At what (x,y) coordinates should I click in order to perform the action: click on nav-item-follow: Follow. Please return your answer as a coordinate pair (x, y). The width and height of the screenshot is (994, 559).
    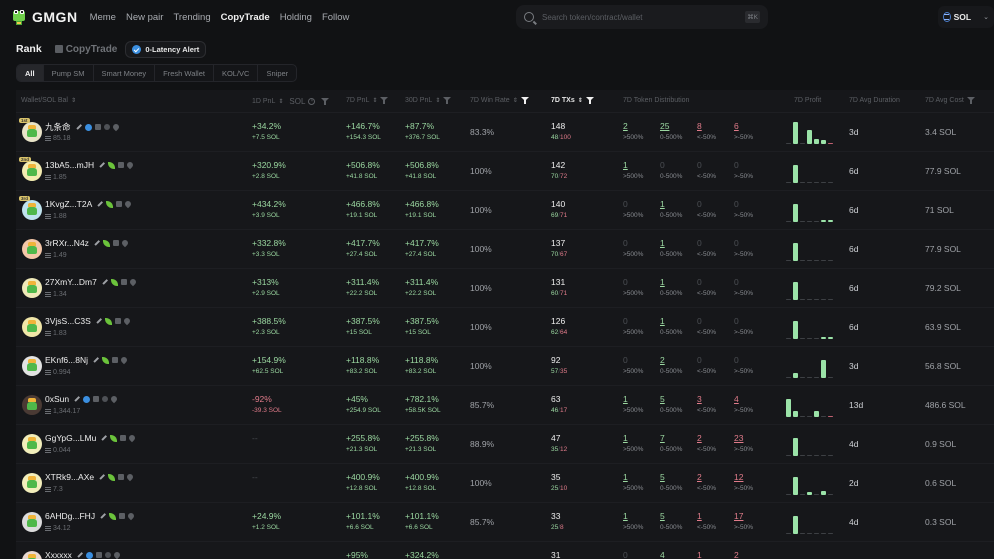
    Looking at the image, I should click on (335, 17).